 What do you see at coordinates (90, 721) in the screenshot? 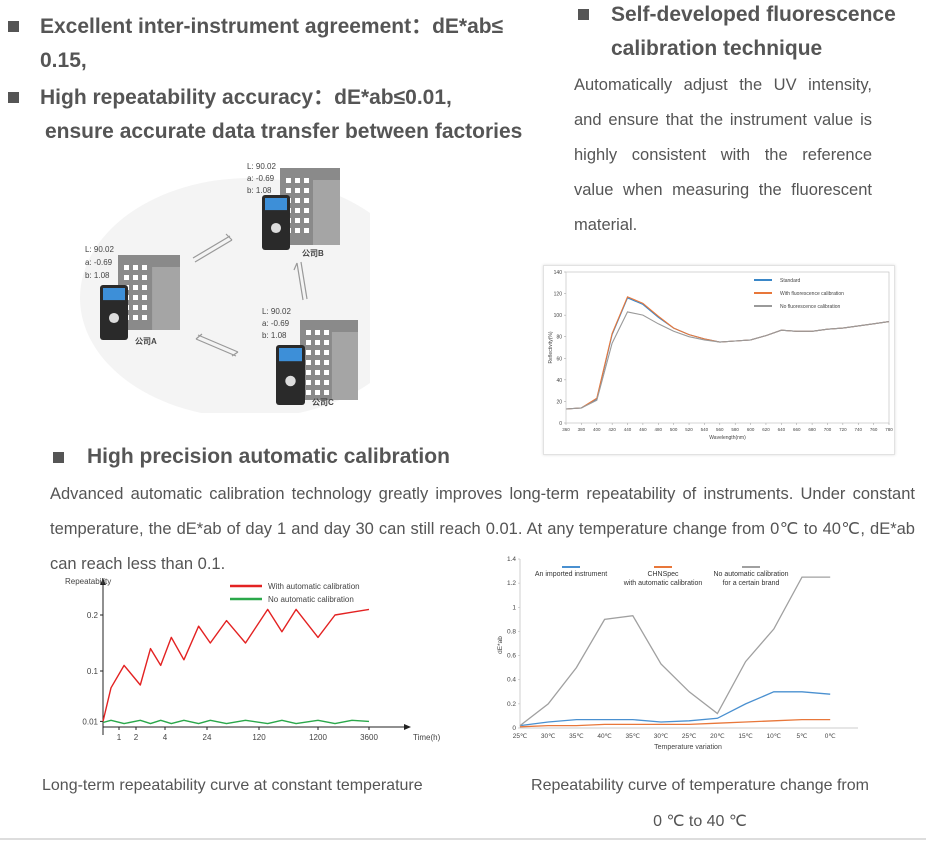
I see `y-tick-label: 0.01` at bounding box center [90, 721].